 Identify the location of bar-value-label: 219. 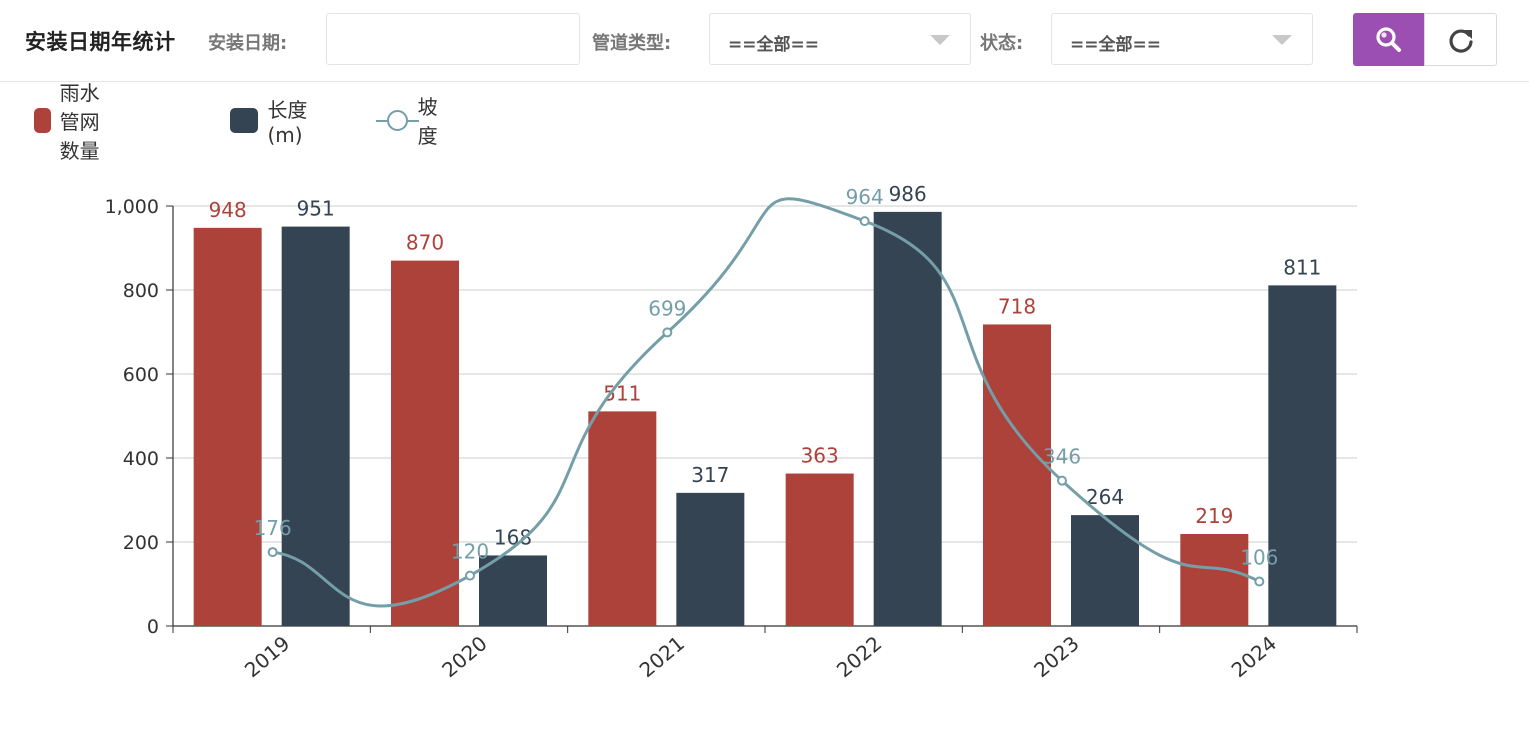
(1214, 516).